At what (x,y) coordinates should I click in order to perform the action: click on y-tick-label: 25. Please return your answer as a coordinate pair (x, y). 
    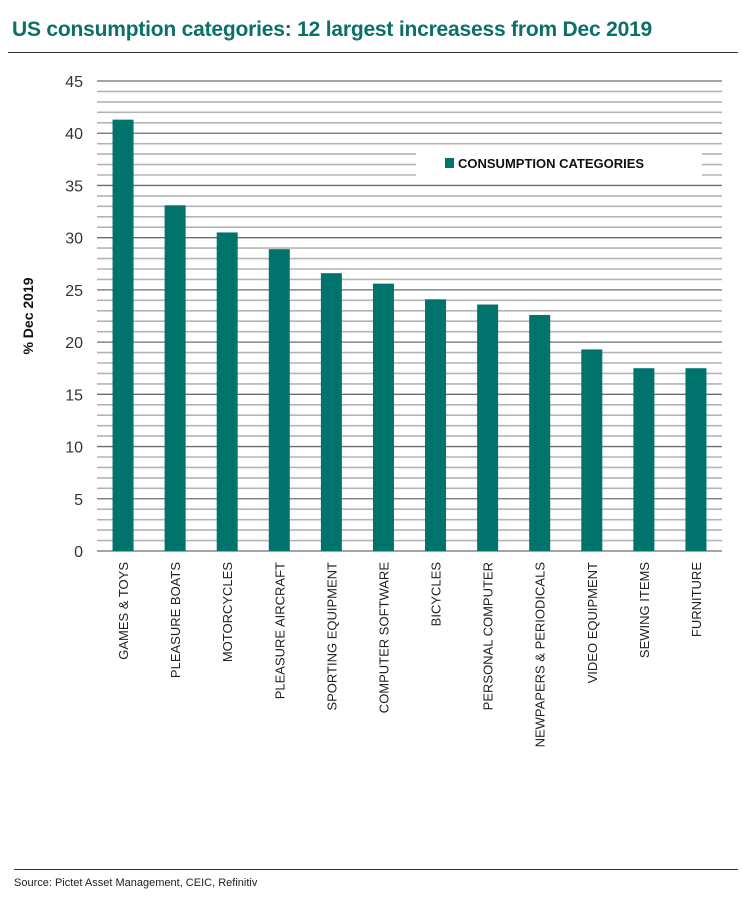
    Looking at the image, I should click on (74, 291).